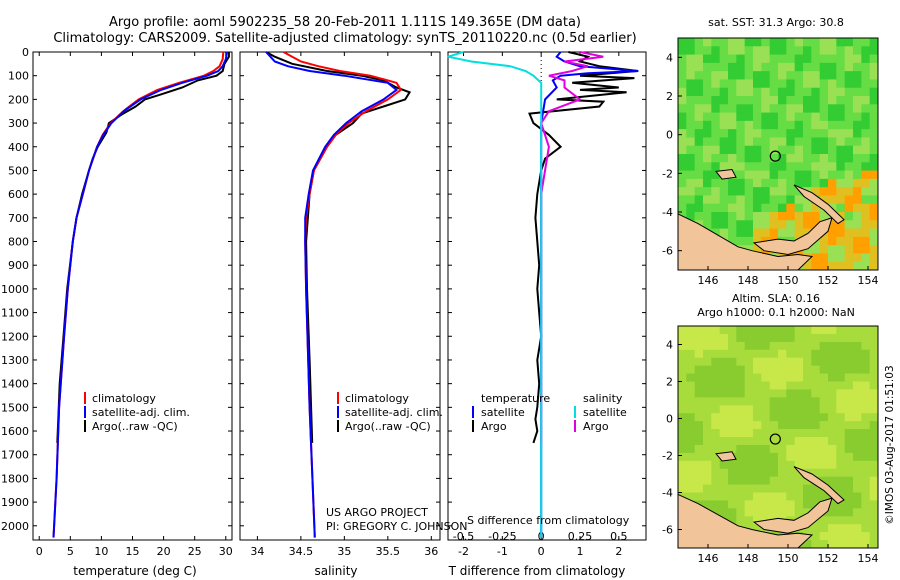  What do you see at coordinates (669, 382) in the screenshot?
I see `map-y-tick-label: 2` at bounding box center [669, 382].